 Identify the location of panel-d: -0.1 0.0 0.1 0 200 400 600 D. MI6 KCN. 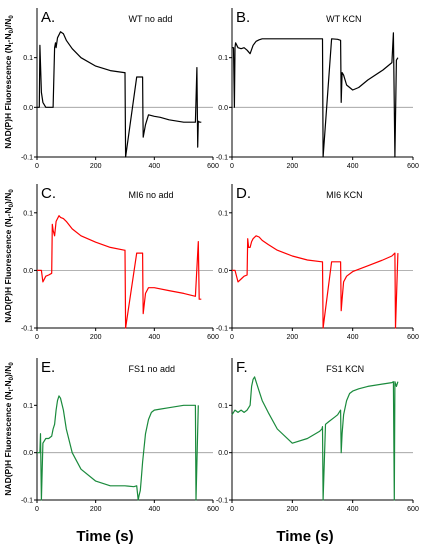
(317, 262).